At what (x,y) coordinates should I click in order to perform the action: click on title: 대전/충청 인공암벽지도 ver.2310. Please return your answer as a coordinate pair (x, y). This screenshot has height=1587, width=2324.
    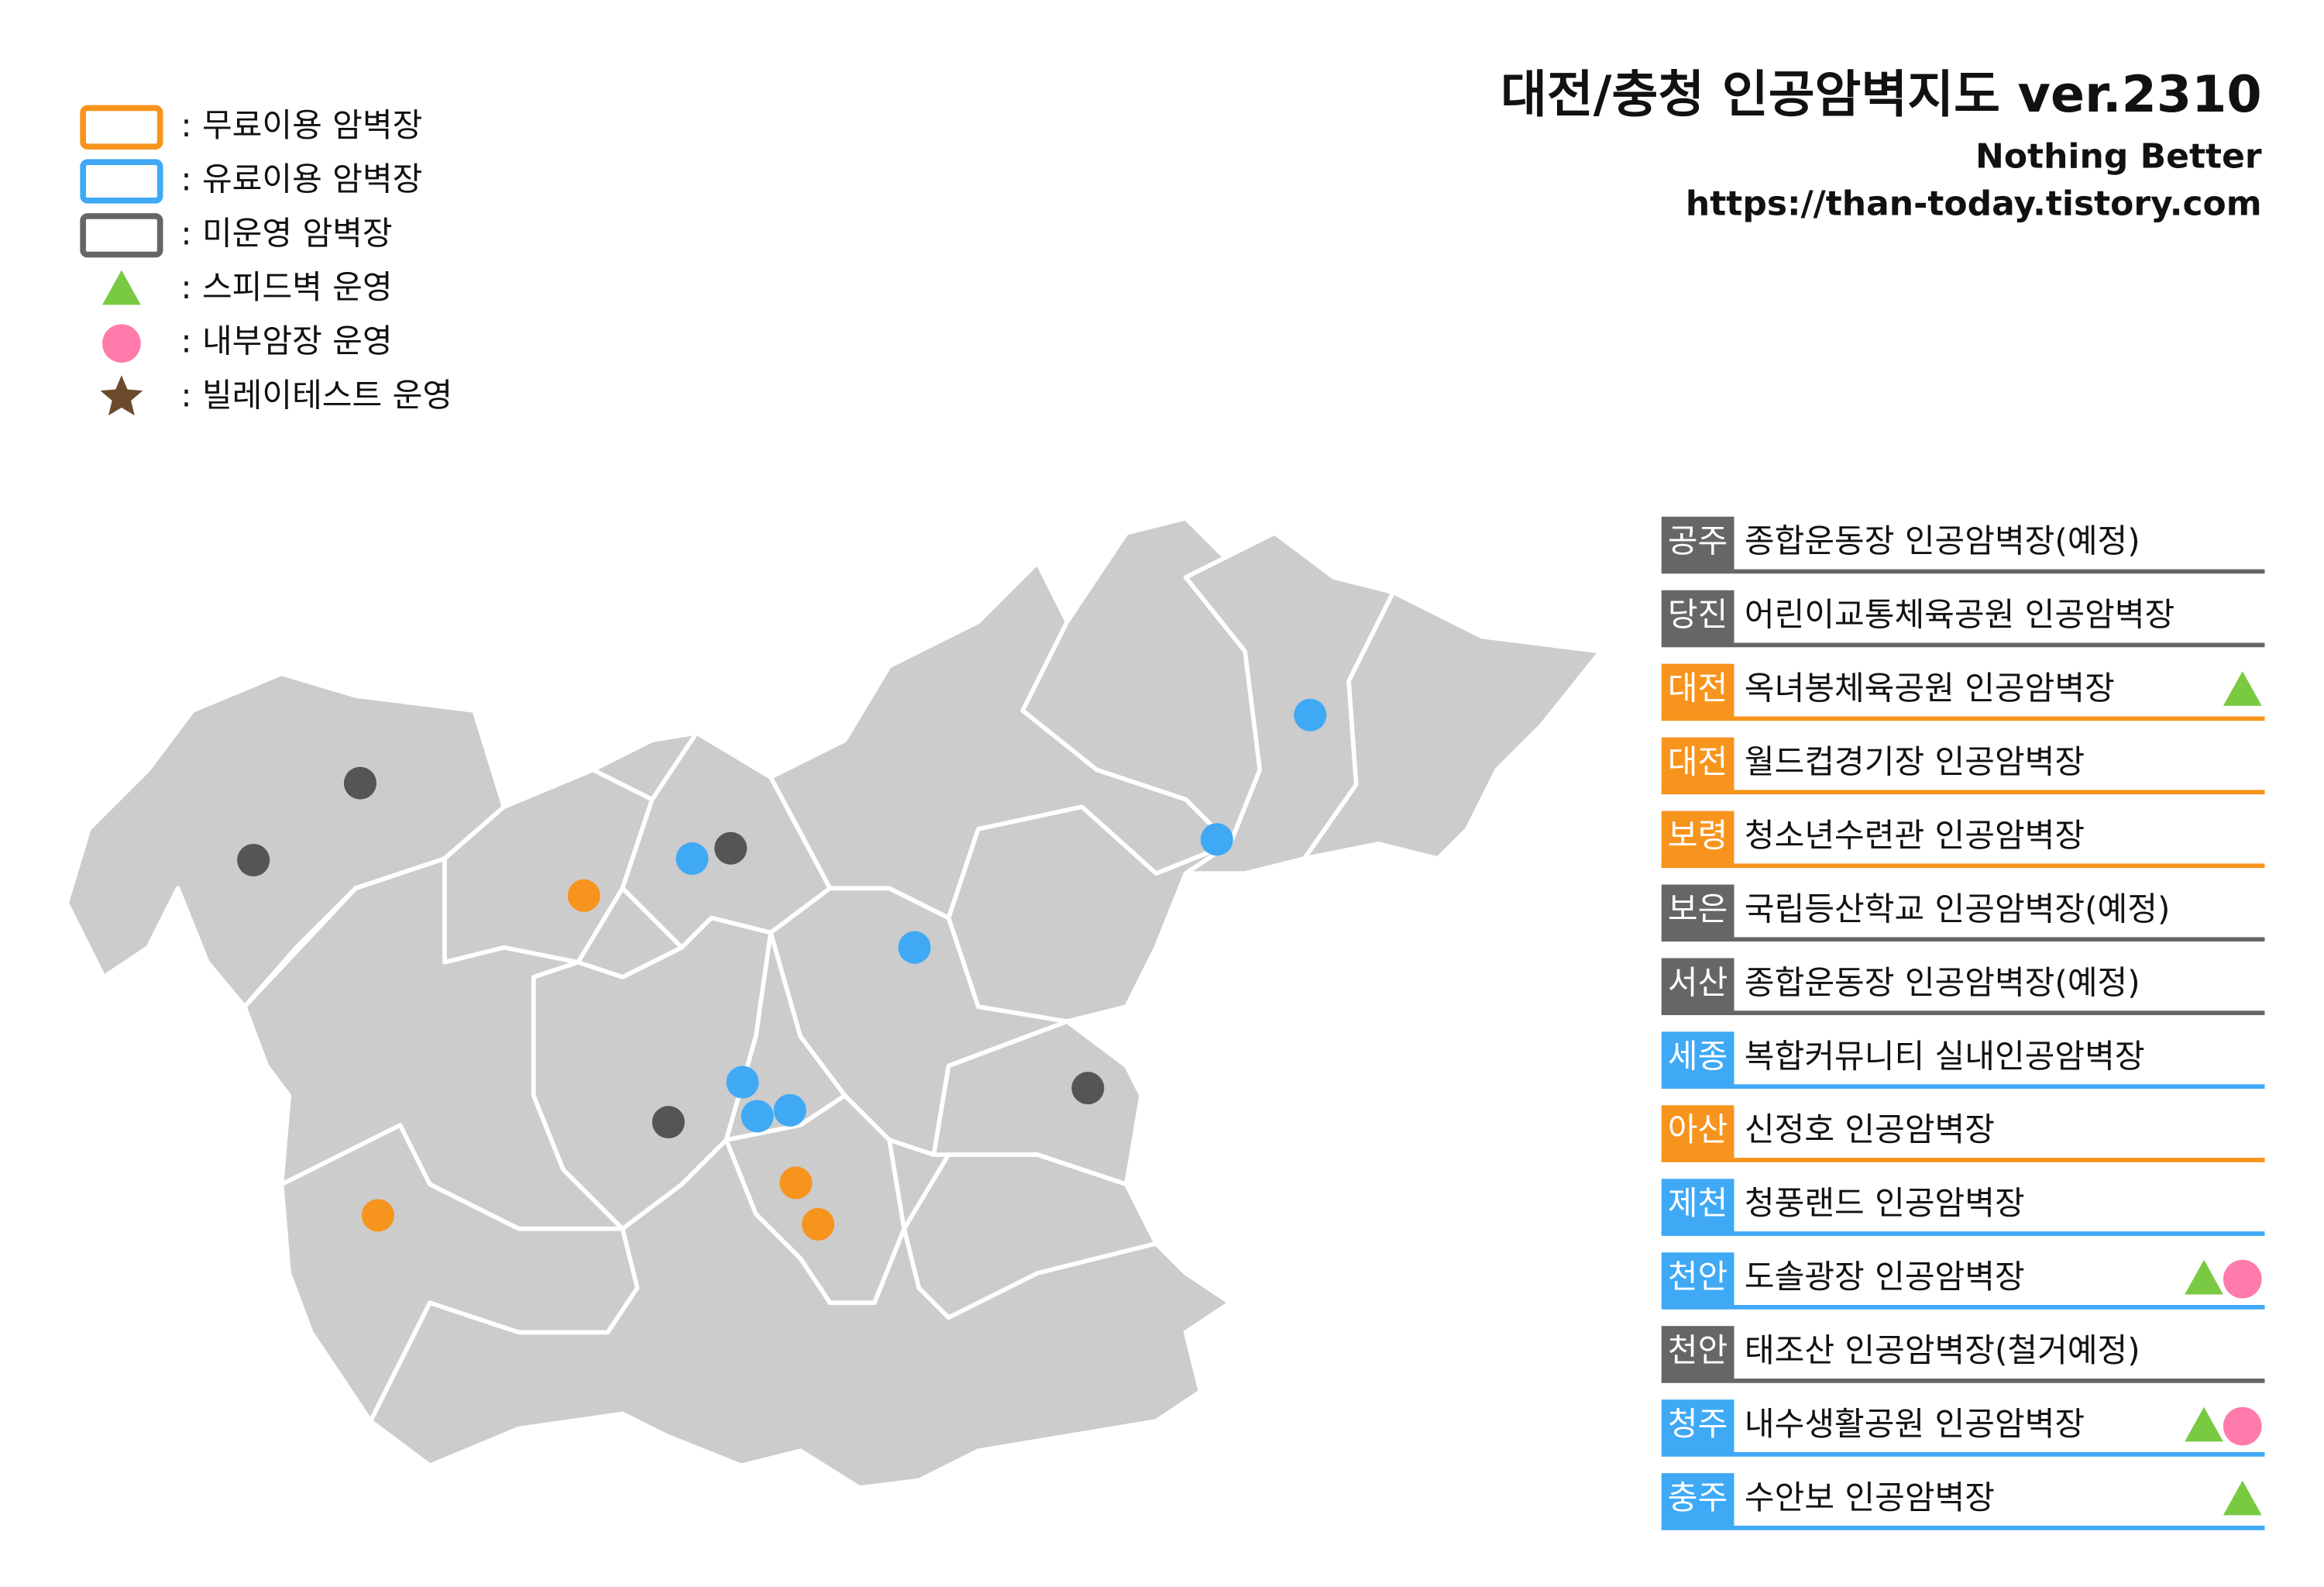
    Looking at the image, I should click on (1881, 95).